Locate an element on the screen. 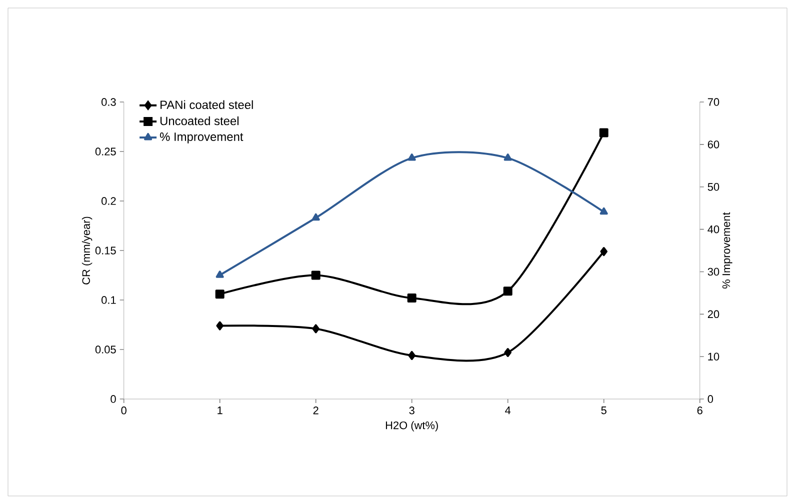  y-tick-label: 0.25 is located at coordinates (105, 152).